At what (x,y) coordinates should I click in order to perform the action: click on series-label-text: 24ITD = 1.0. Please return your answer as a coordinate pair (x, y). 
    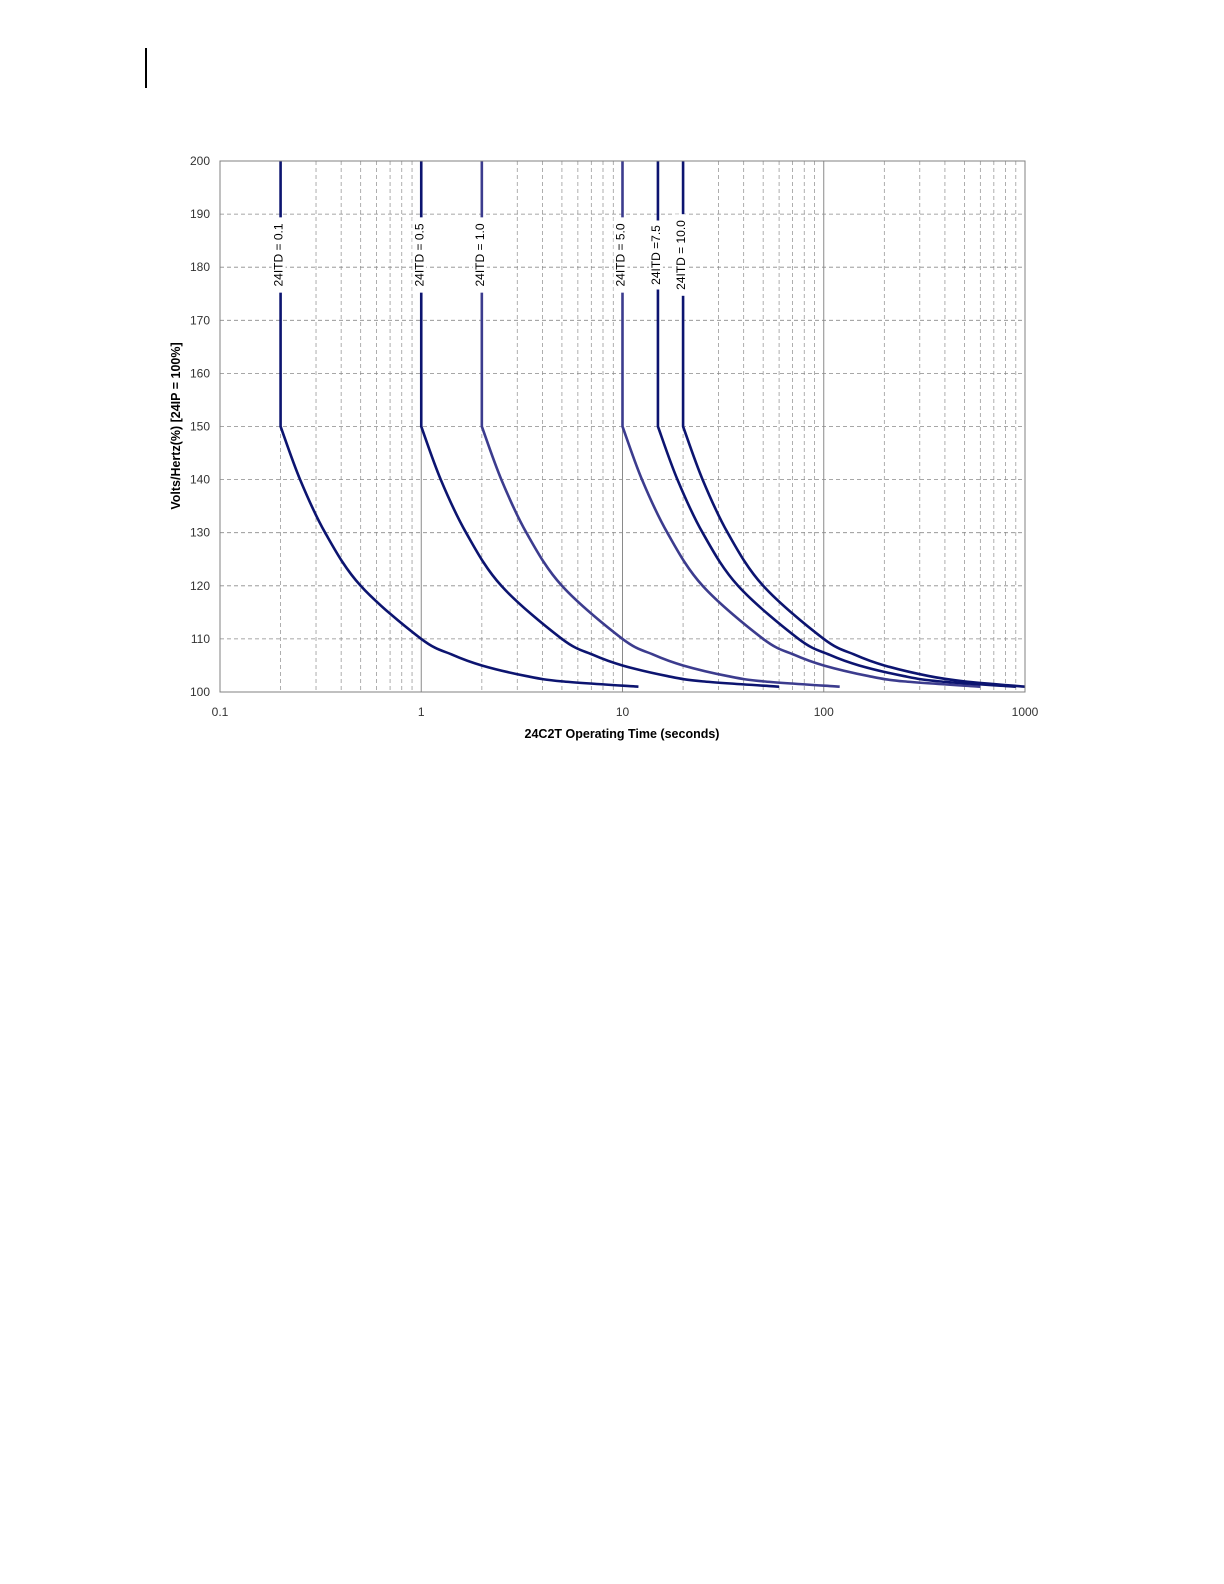
    Looking at the image, I should click on (480, 254).